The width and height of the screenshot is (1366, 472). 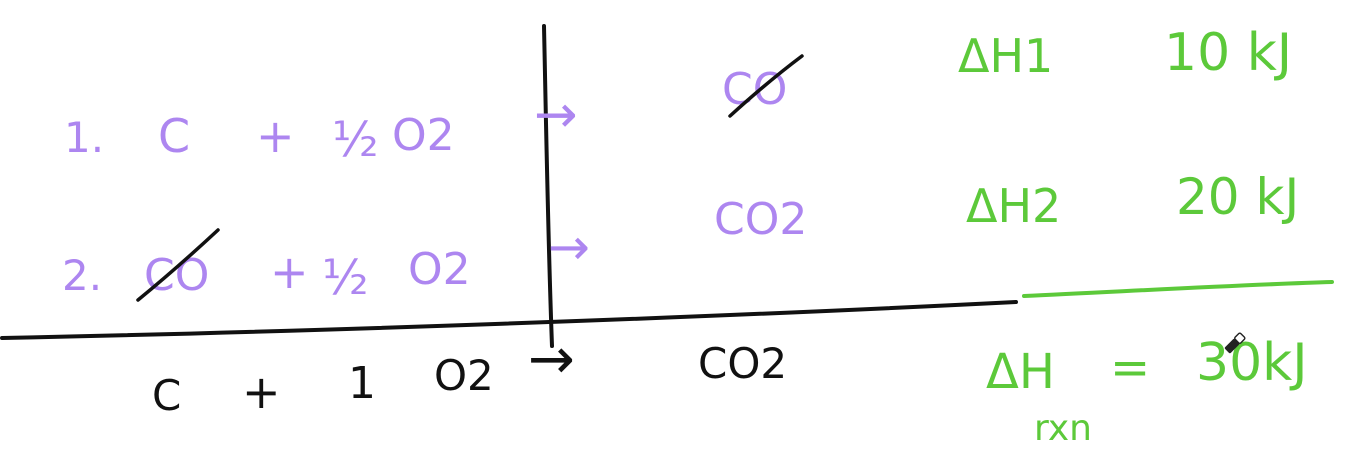 I want to click on enthalpy-1-label: ΔH1, so click(x=1005, y=56).